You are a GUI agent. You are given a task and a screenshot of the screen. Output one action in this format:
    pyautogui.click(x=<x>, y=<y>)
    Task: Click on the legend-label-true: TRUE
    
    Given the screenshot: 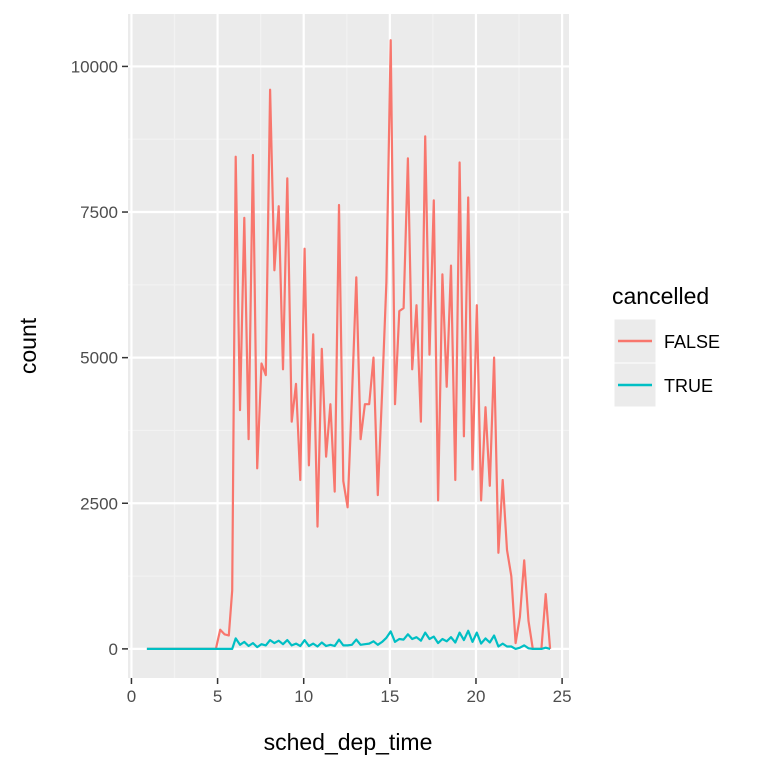 What is the action you would take?
    pyautogui.click(x=688, y=386)
    